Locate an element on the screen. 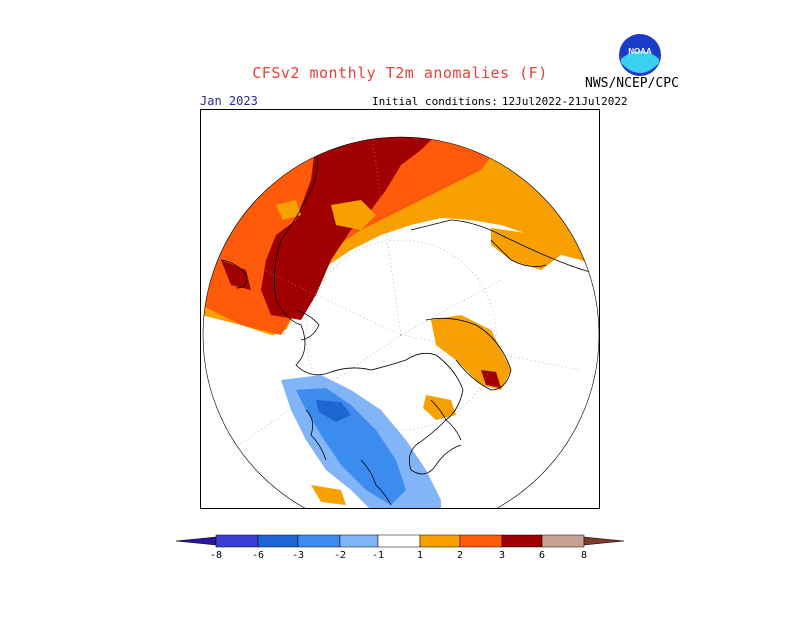 The image size is (800, 618). initial-conditions: Initial conditions: 12Jul2022-21Jul2022 is located at coordinates (498, 101).